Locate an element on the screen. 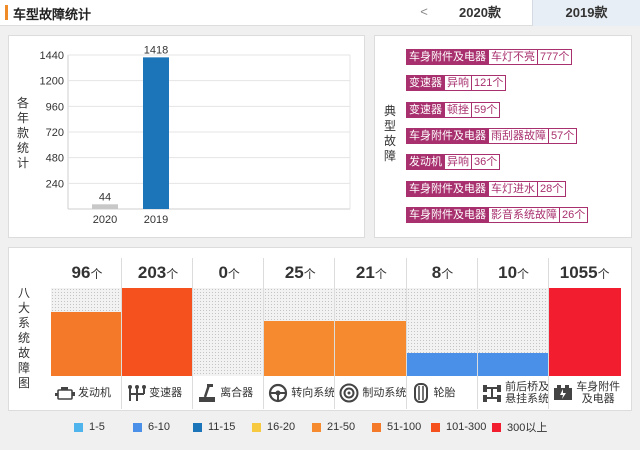 The image size is (640, 450). legend-label: 300以上 is located at coordinates (527, 428).